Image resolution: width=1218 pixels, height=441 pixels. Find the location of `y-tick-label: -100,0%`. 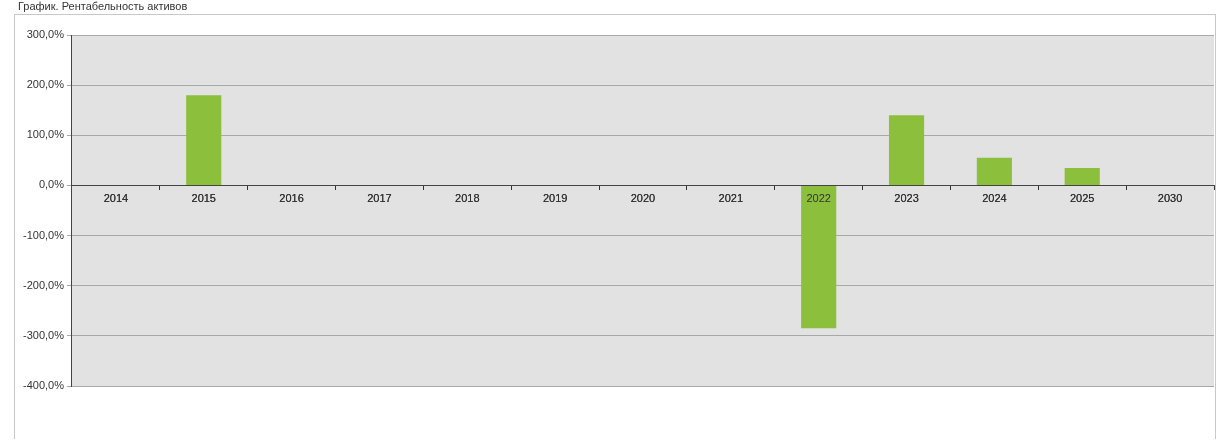

y-tick-label: -100,0% is located at coordinates (43, 234).